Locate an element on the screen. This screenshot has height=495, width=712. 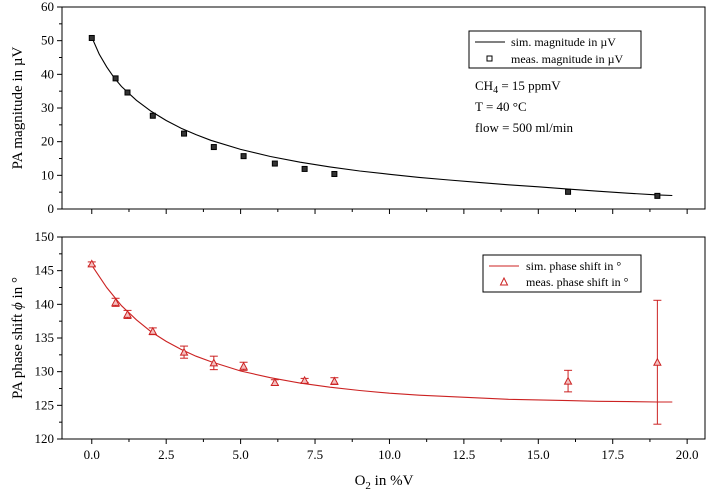
x-tick-label: 0.0 is located at coordinates (92, 454).